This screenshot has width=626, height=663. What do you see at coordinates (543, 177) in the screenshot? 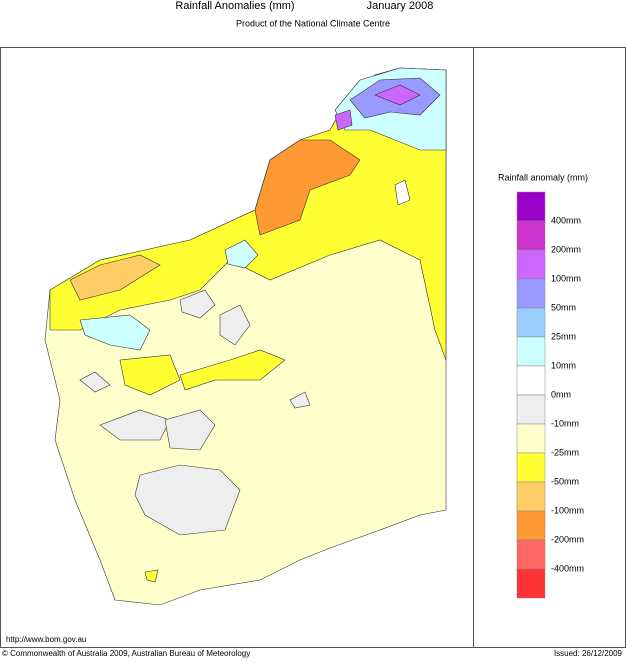
I see `legend-title: Rainfall anomaly (mm)` at bounding box center [543, 177].